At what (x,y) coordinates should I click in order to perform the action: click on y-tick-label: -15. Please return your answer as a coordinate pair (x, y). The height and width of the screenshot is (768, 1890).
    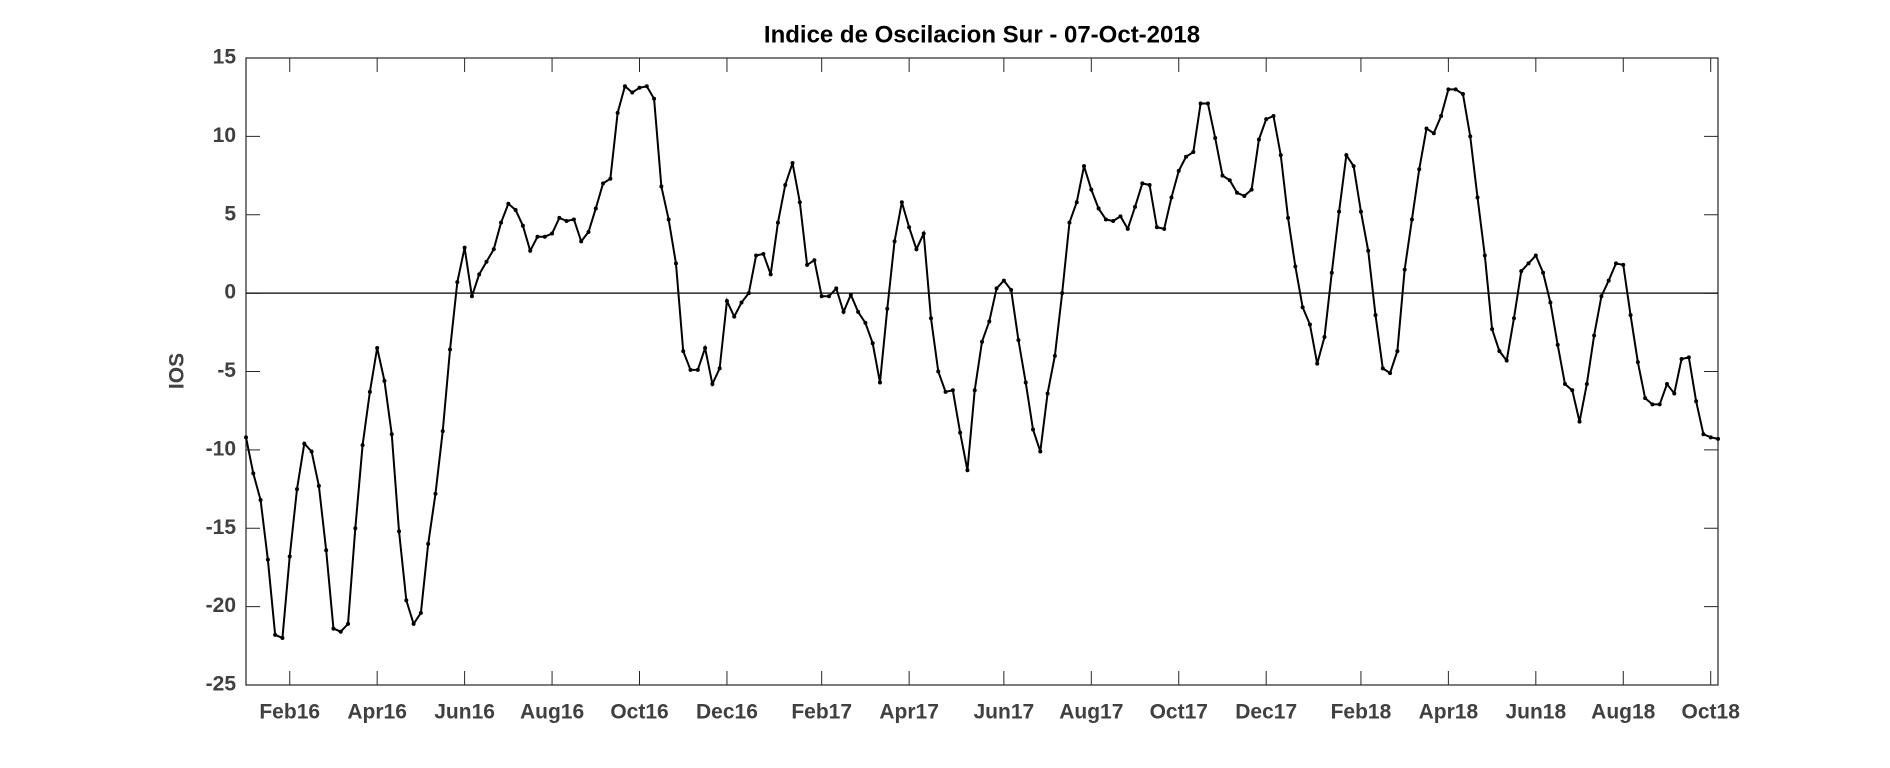
    Looking at the image, I should click on (221, 527).